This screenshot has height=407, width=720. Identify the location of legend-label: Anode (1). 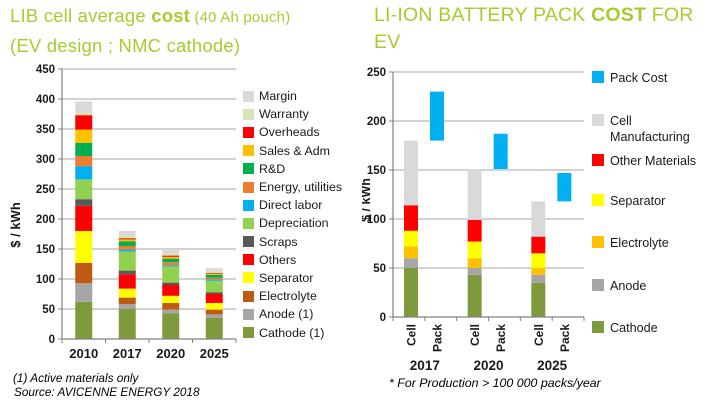
(286, 314).